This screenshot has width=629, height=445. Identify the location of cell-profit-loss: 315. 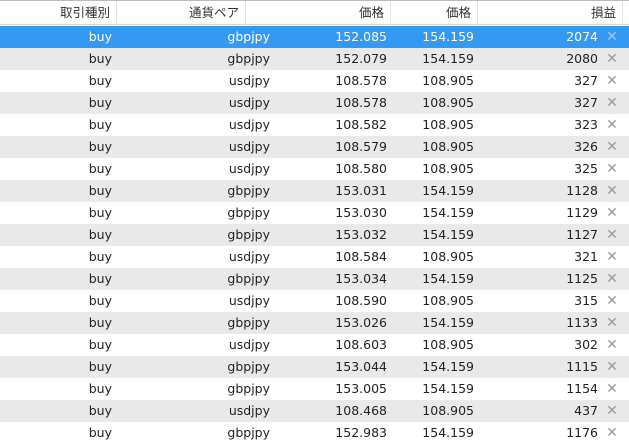
(586, 300).